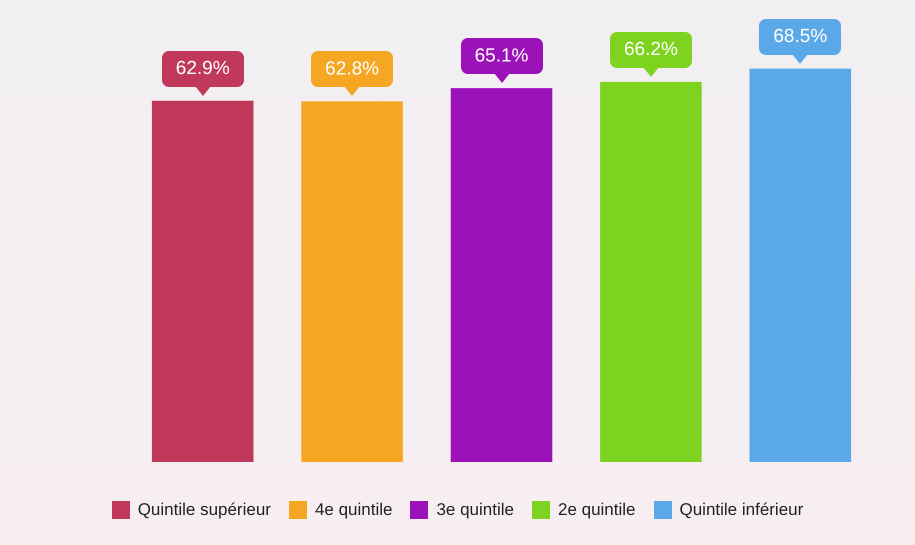  What do you see at coordinates (742, 510) in the screenshot?
I see `x-tick-label: Quintile inférieur` at bounding box center [742, 510].